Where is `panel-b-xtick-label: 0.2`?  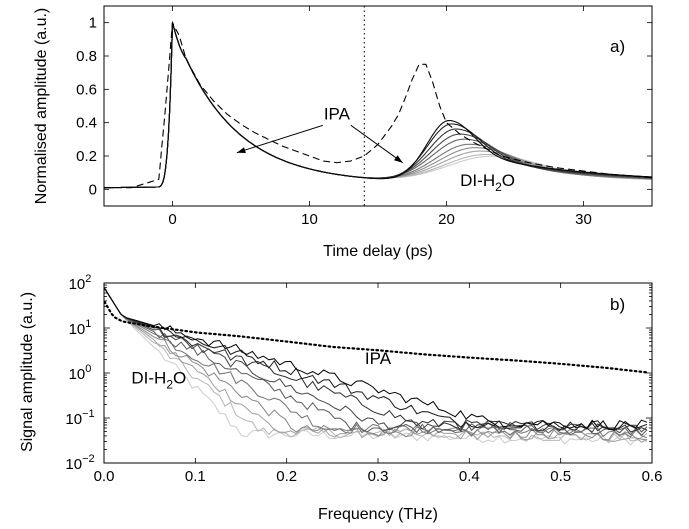 panel-b-xtick-label: 0.2 is located at coordinates (286, 476).